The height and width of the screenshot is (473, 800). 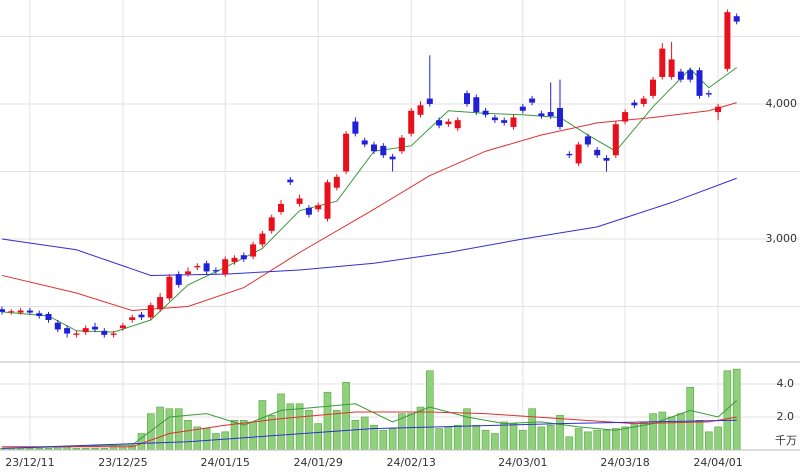 What do you see at coordinates (782, 103) in the screenshot?
I see `y-tick-label: 4,000` at bounding box center [782, 103].